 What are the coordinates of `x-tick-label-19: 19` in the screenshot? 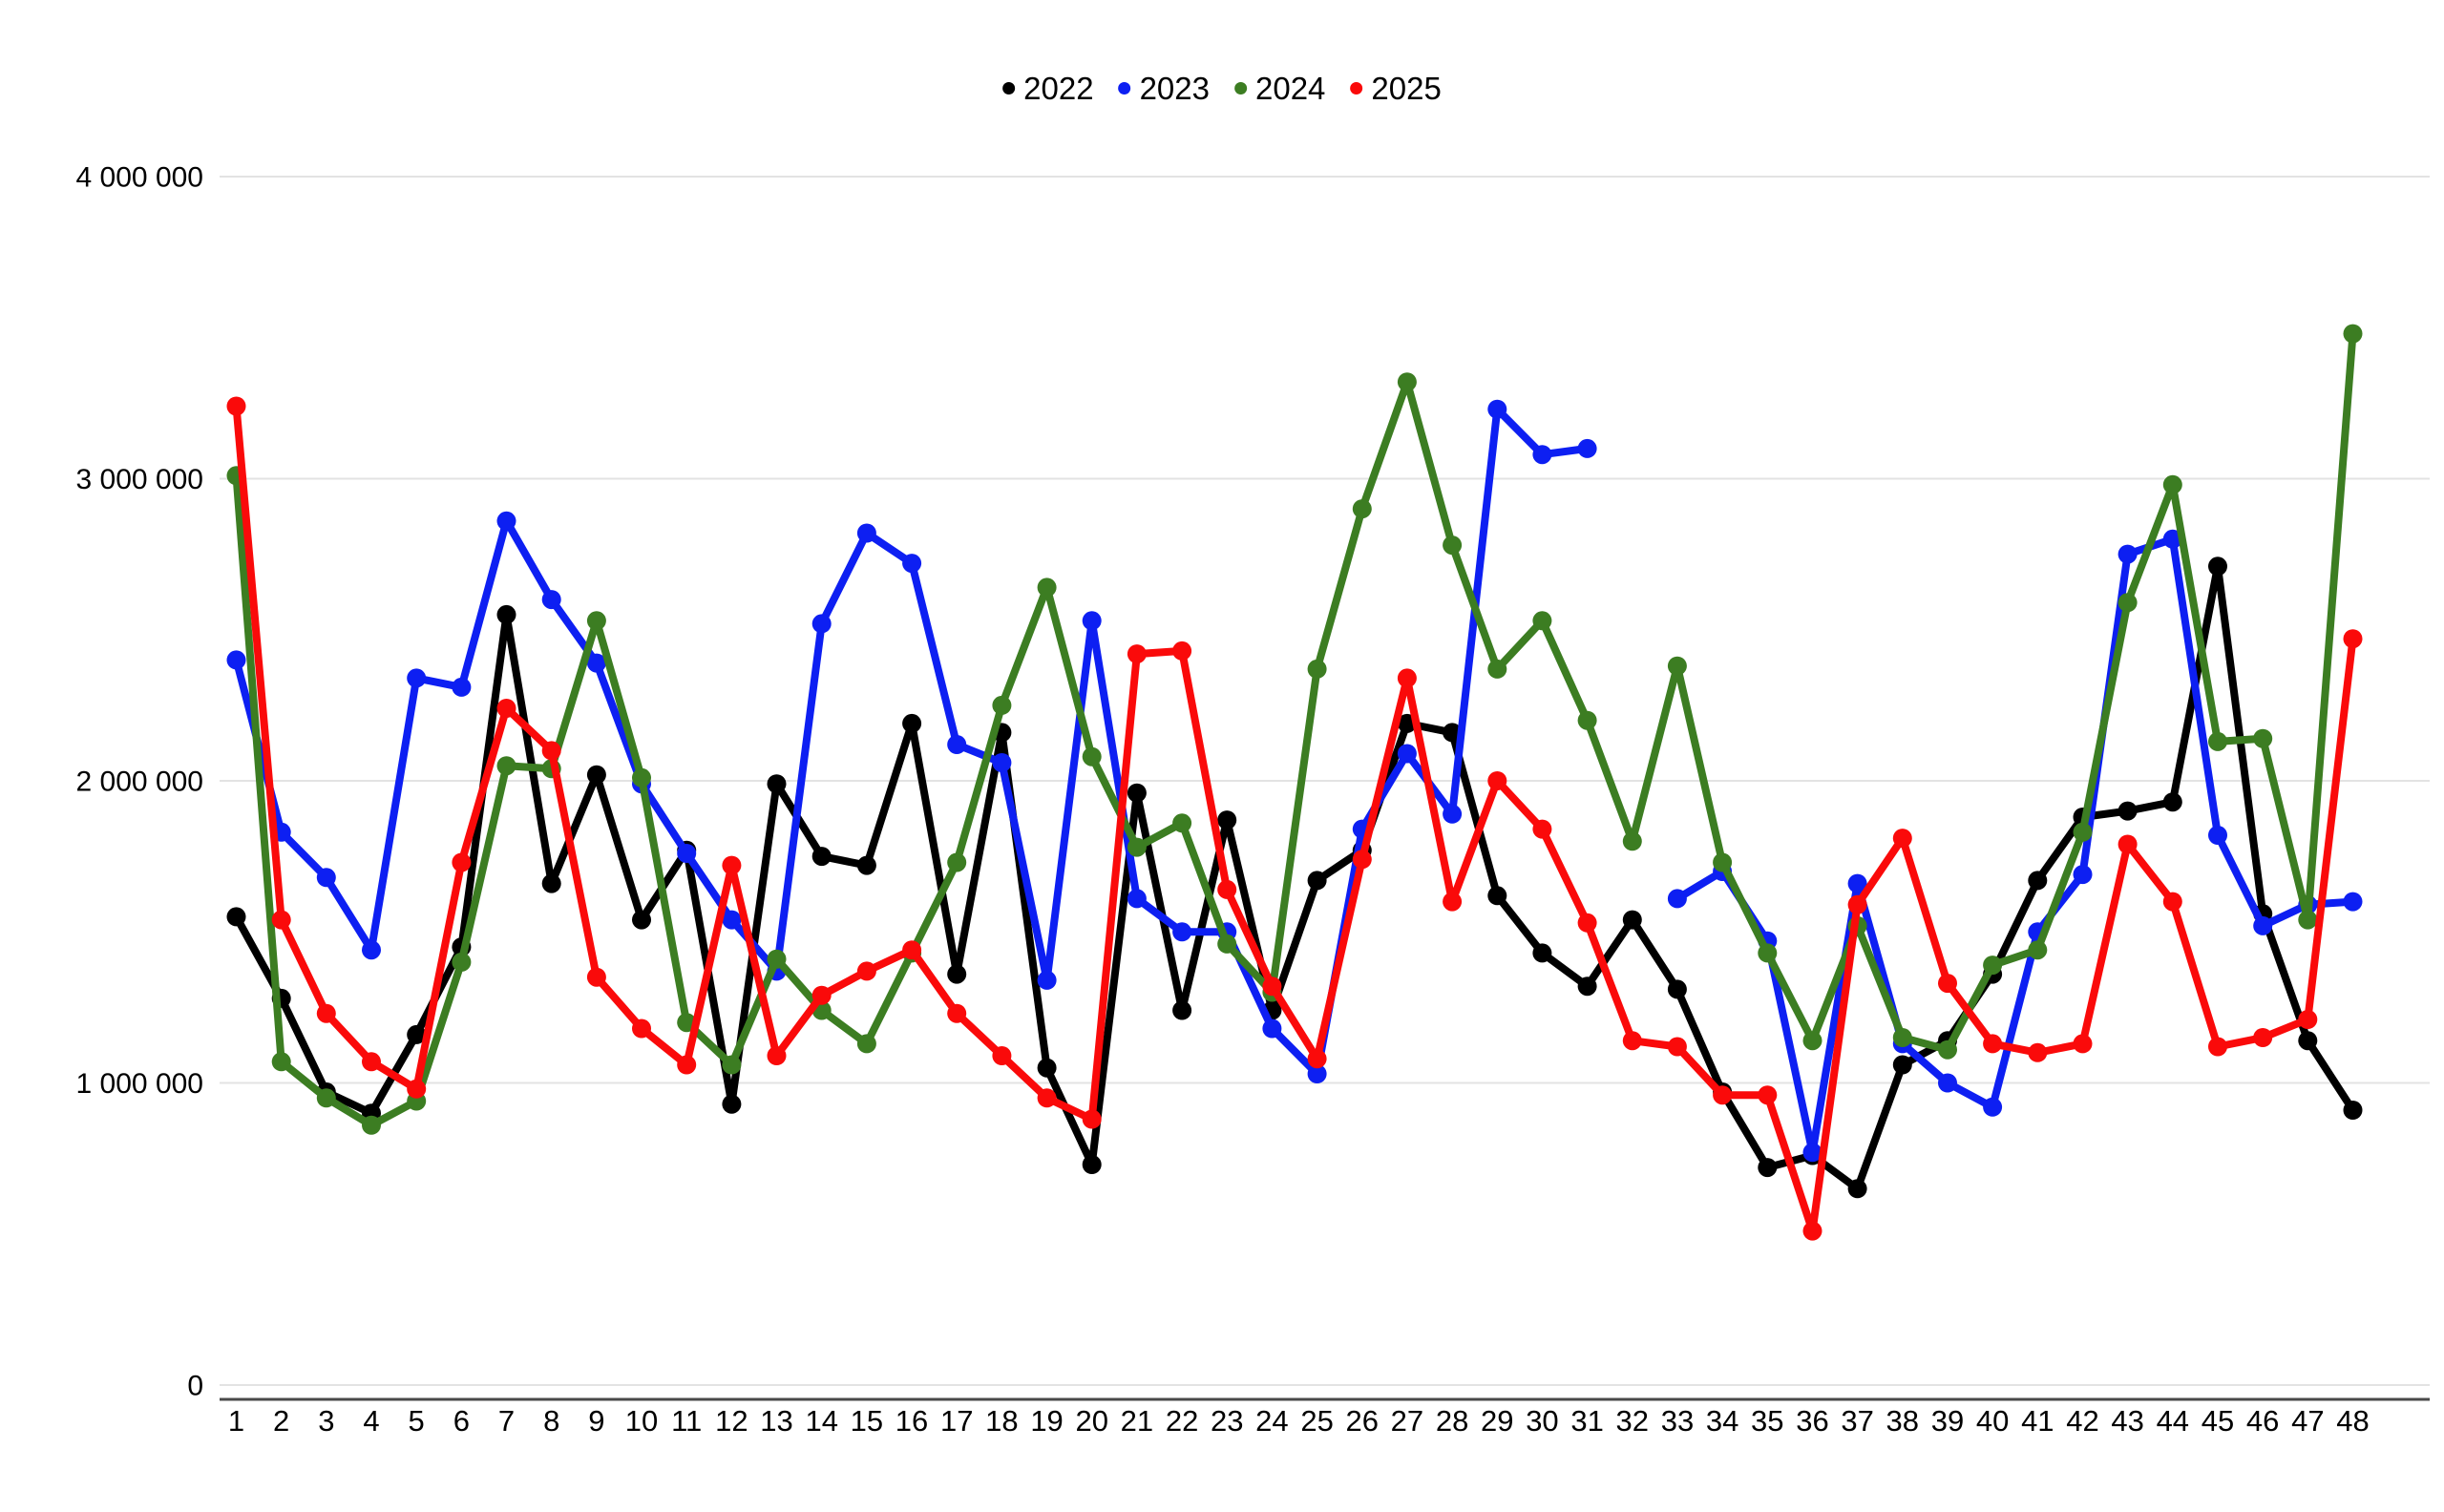 It's located at (1047, 1421).